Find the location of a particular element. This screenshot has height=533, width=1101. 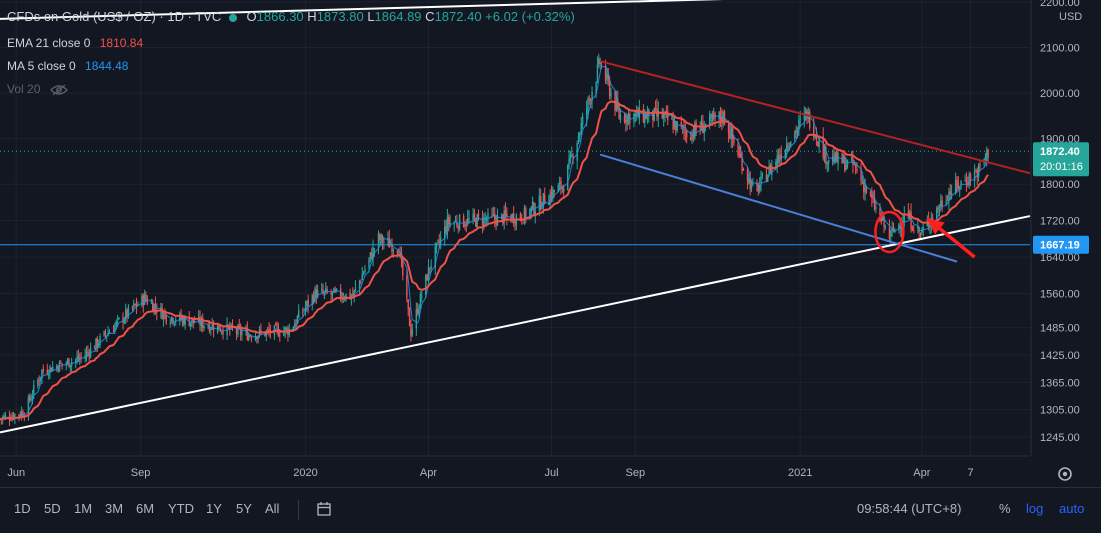

auto-toggle: auto is located at coordinates (1072, 508).